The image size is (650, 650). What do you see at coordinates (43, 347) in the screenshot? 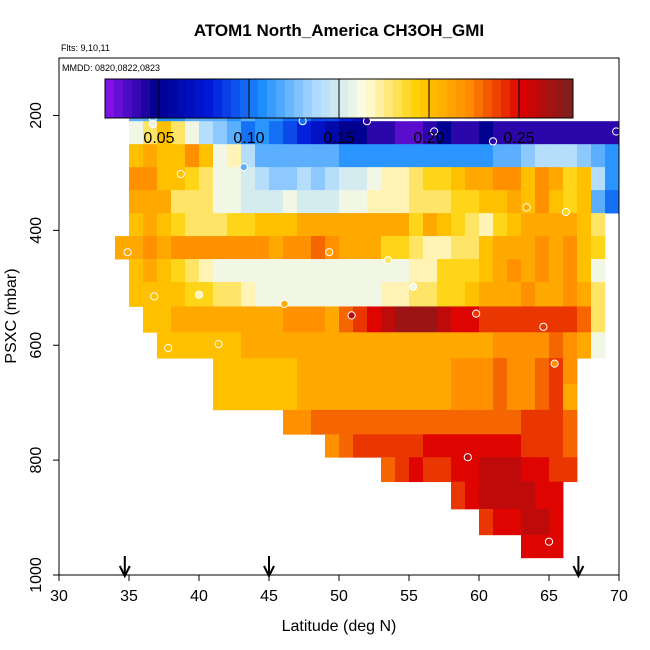
I see `y-axis: 200 400 600 800 1000` at bounding box center [43, 347].